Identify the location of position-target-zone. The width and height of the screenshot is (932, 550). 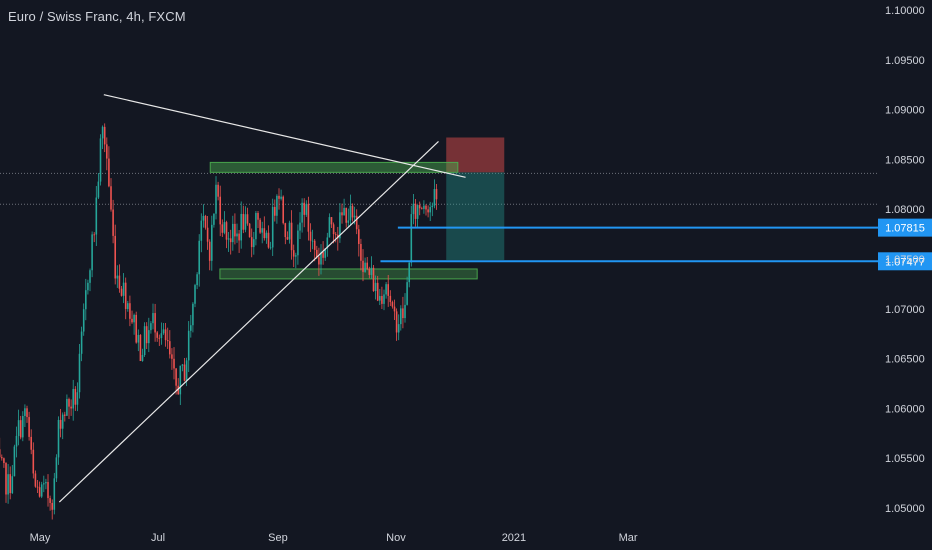
(475, 216).